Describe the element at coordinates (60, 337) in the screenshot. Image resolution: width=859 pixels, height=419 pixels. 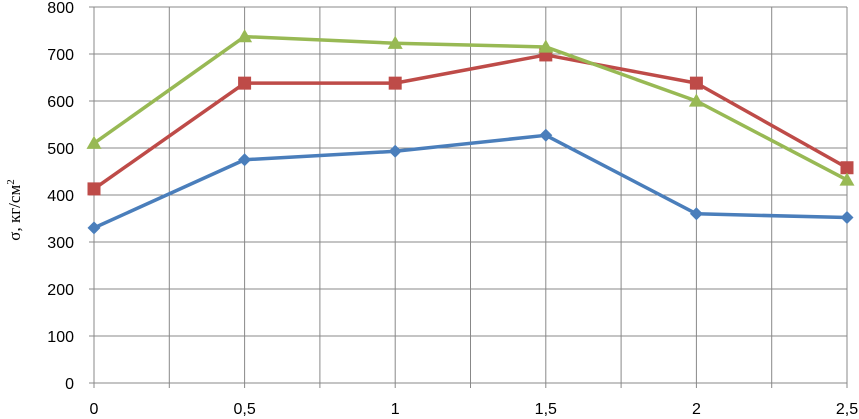
I see `y-tick-label: 100` at that location.